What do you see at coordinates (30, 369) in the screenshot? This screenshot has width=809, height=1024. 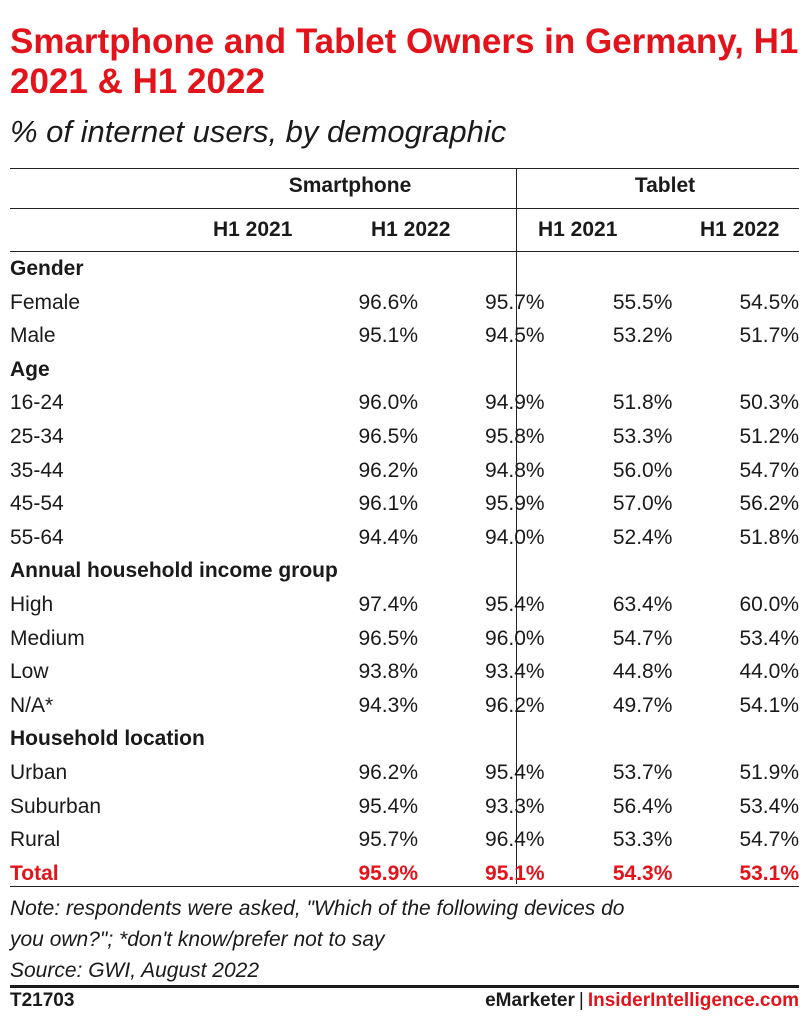 I see `section-label: Age` at bounding box center [30, 369].